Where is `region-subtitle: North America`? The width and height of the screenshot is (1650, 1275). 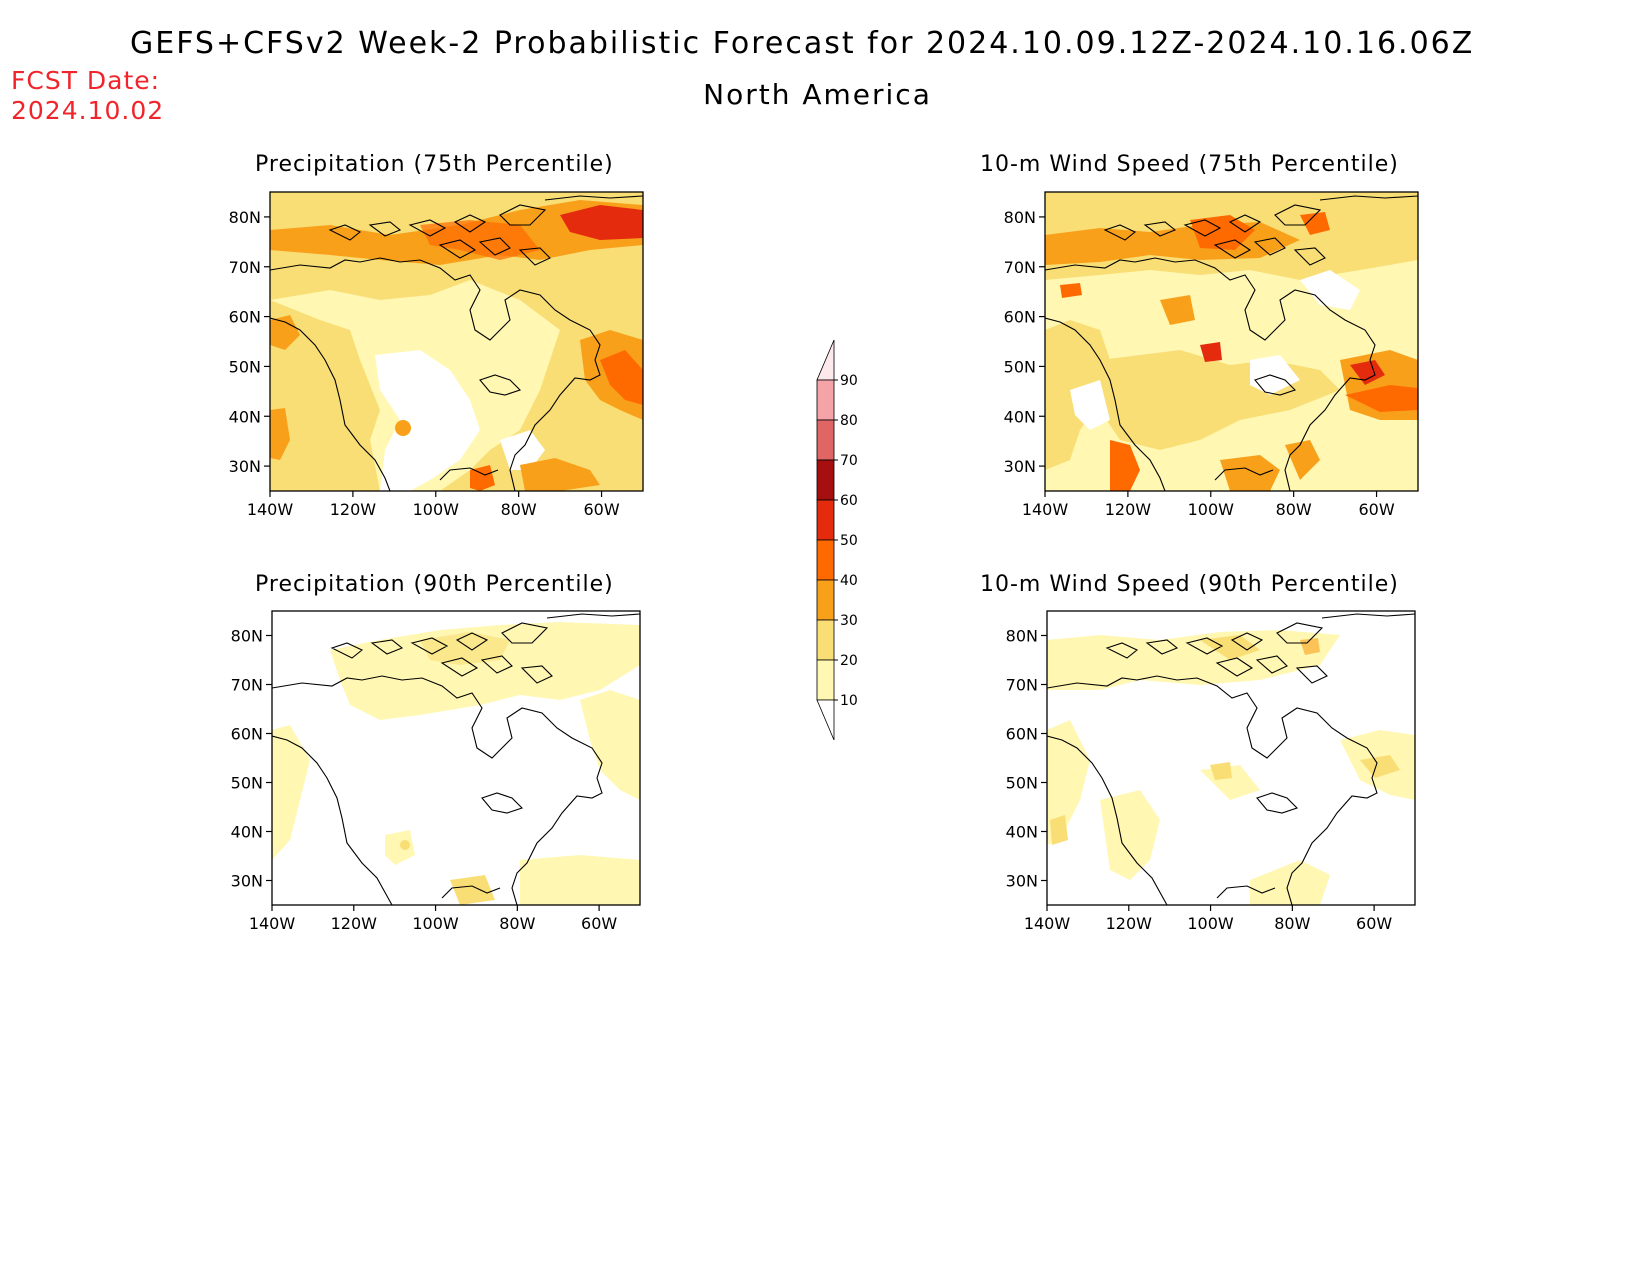
region-subtitle: North America is located at coordinates (817, 94).